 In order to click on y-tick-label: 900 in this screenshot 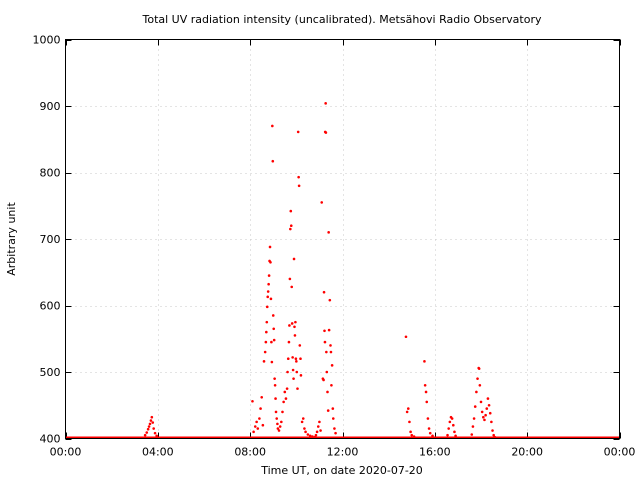, I will do `click(50, 106)`.